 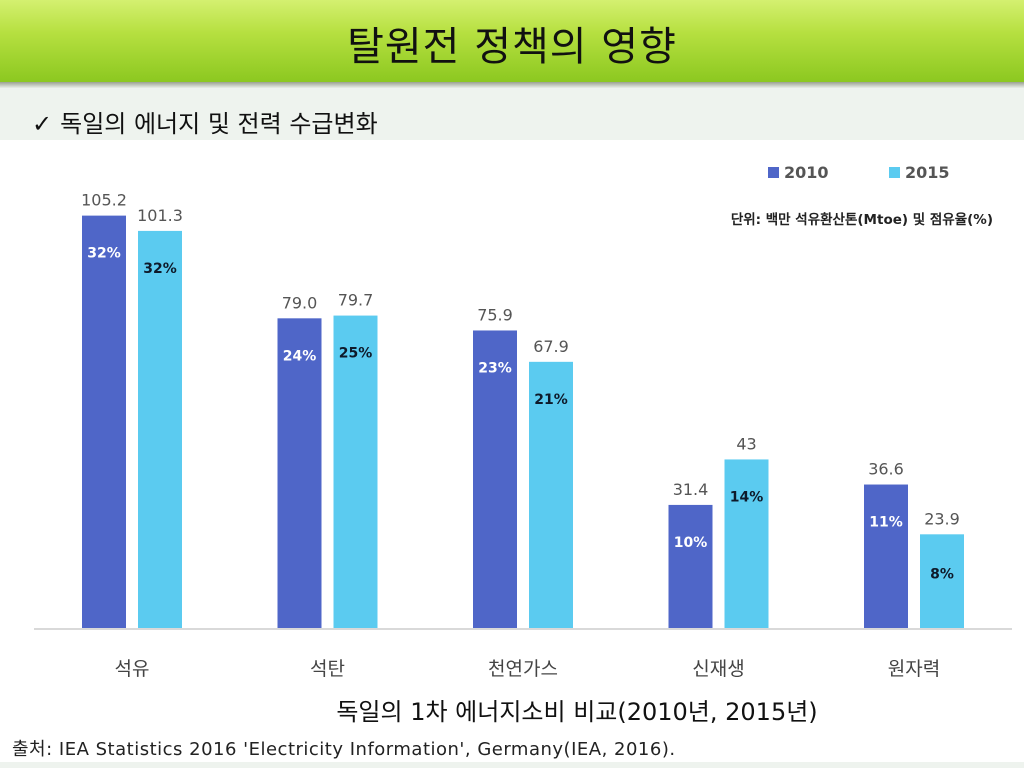 I want to click on category-label: 신재생, so click(x=718, y=669).